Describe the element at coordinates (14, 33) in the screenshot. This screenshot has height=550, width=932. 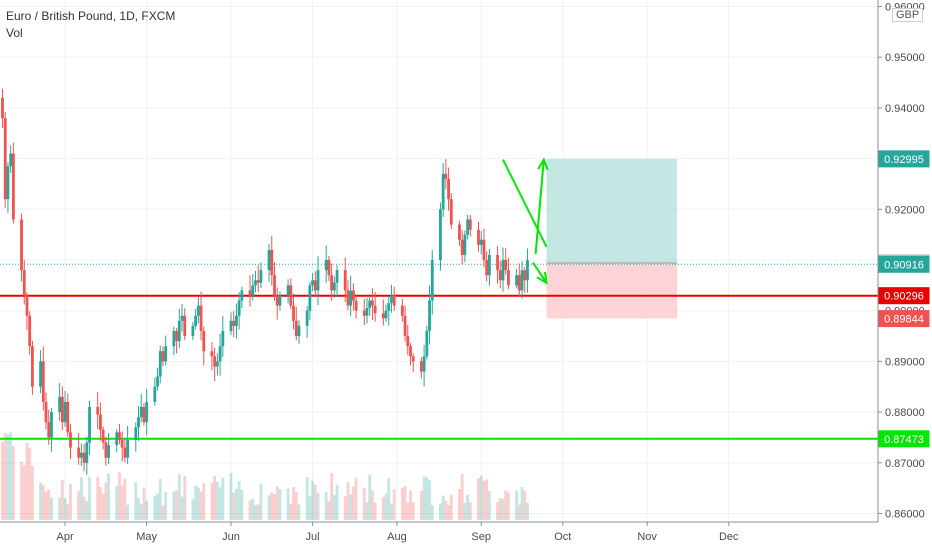
I see `volume-indicator-label: Vol` at that location.